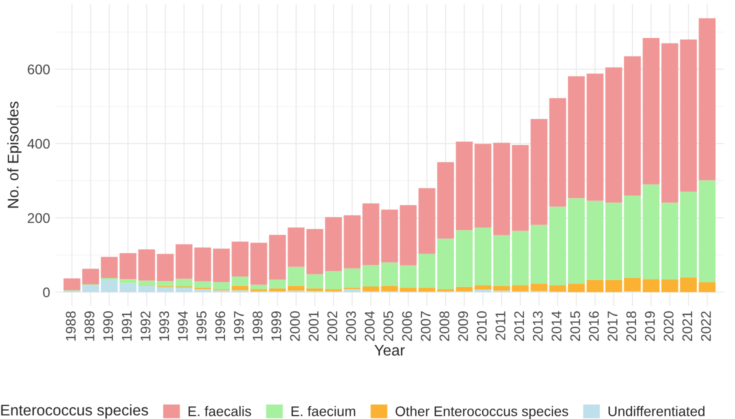 Image resolution: width=735 pixels, height=419 pixels. What do you see at coordinates (220, 326) in the screenshot?
I see `x-tick-label: 1996` at bounding box center [220, 326].